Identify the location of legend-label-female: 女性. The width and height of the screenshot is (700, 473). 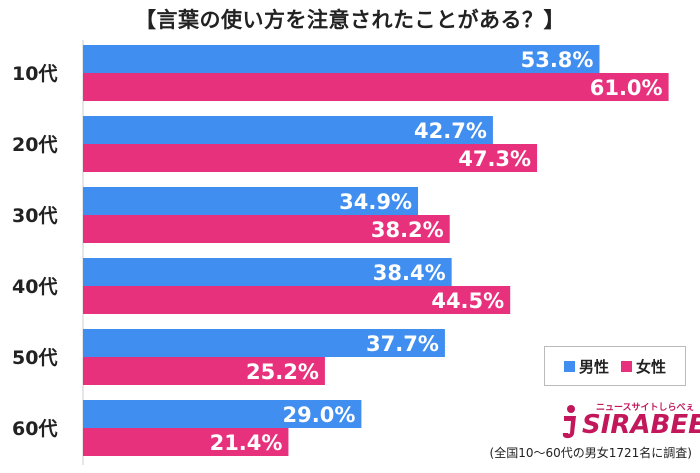
(651, 366).